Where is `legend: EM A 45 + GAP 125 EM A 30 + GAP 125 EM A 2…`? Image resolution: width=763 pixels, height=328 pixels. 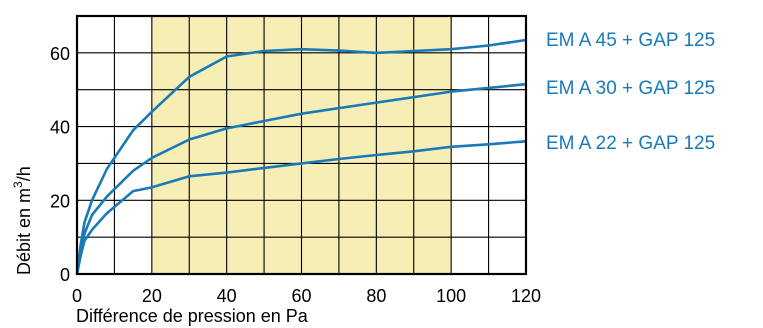
legend: EM A 45 + GAP 125 EM A 30 + GAP 125 EM A 2… is located at coordinates (630, 92).